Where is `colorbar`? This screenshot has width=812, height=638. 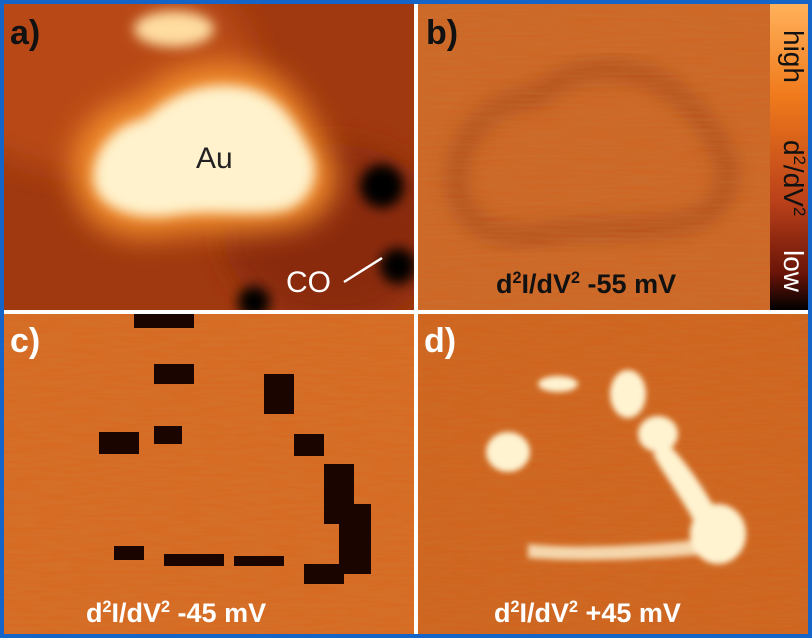 colorbar is located at coordinates (789, 157).